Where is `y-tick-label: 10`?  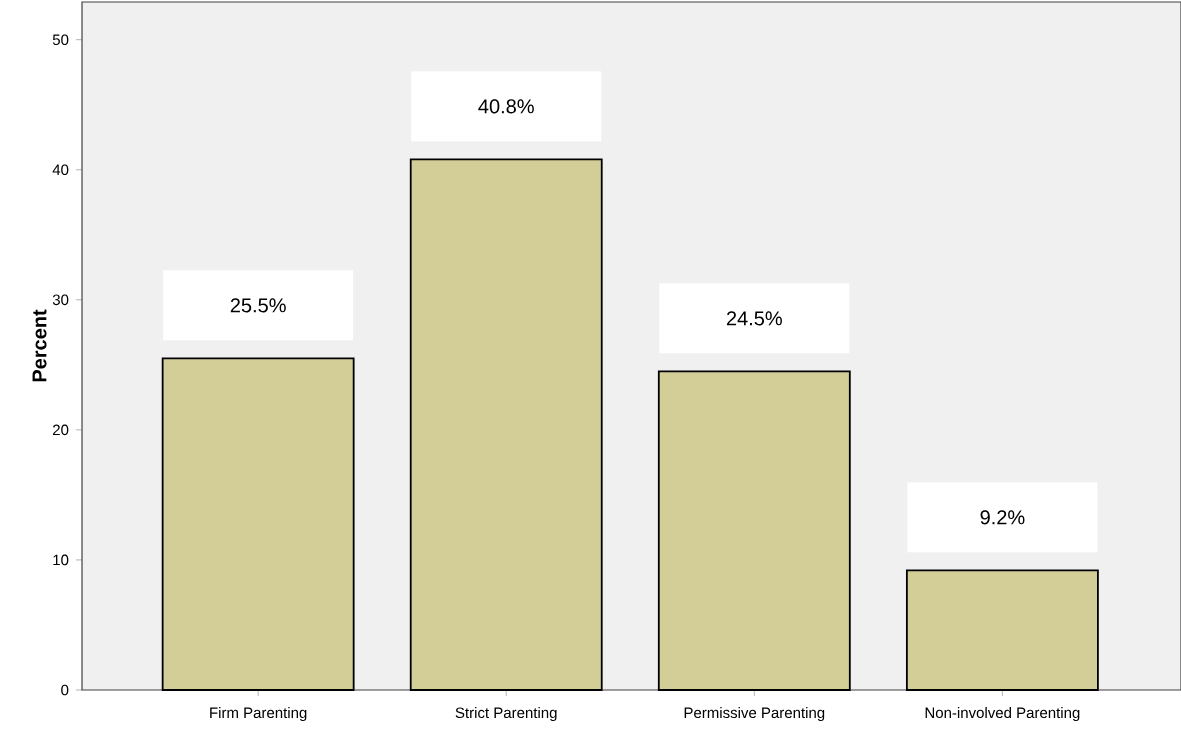
y-tick-label: 10 is located at coordinates (61, 560).